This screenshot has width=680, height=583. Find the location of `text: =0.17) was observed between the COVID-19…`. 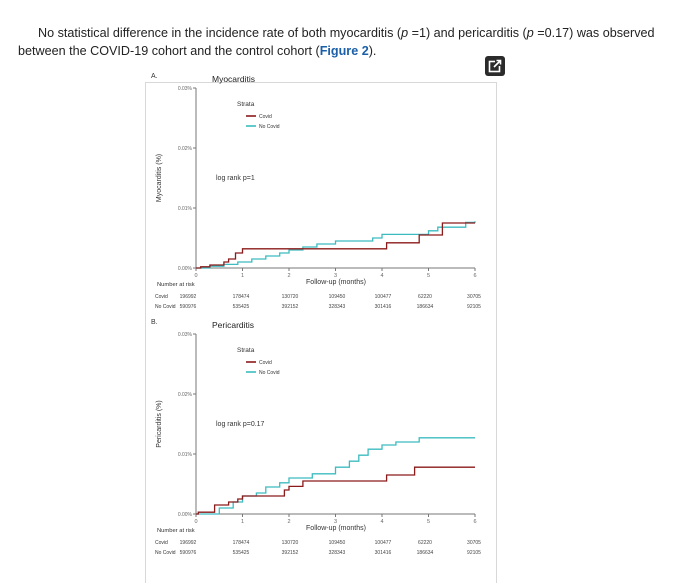

text: =0.17) was observed between the COVID-19… is located at coordinates (336, 41).